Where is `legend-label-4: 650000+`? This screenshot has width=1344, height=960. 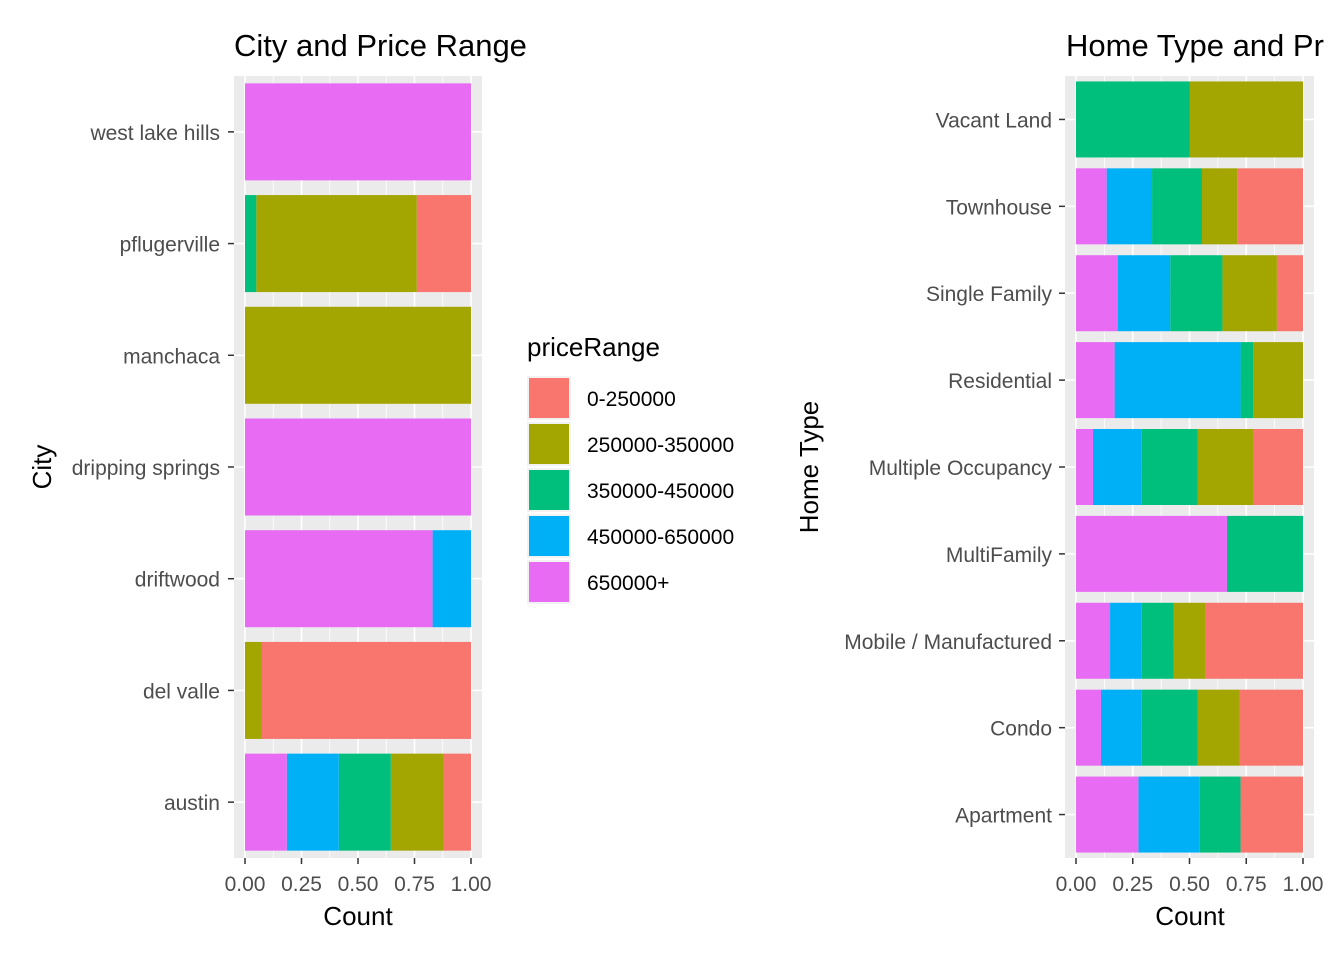 legend-label-4: 650000+ is located at coordinates (628, 583).